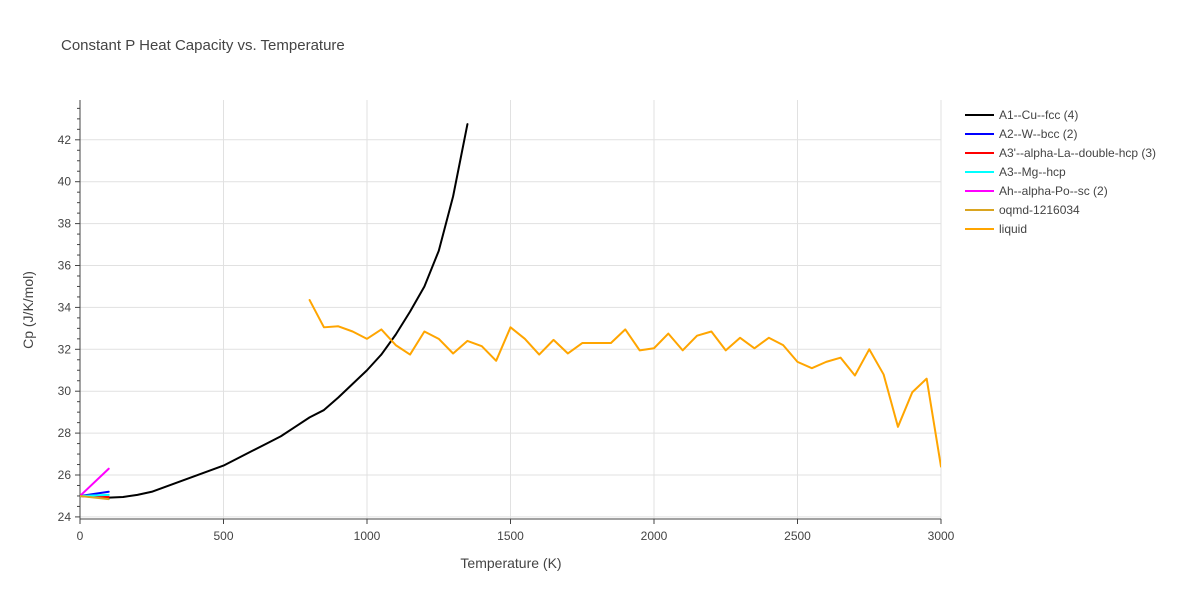 The image size is (1200, 600). I want to click on x-axis-title: Temperature (K), so click(510, 563).